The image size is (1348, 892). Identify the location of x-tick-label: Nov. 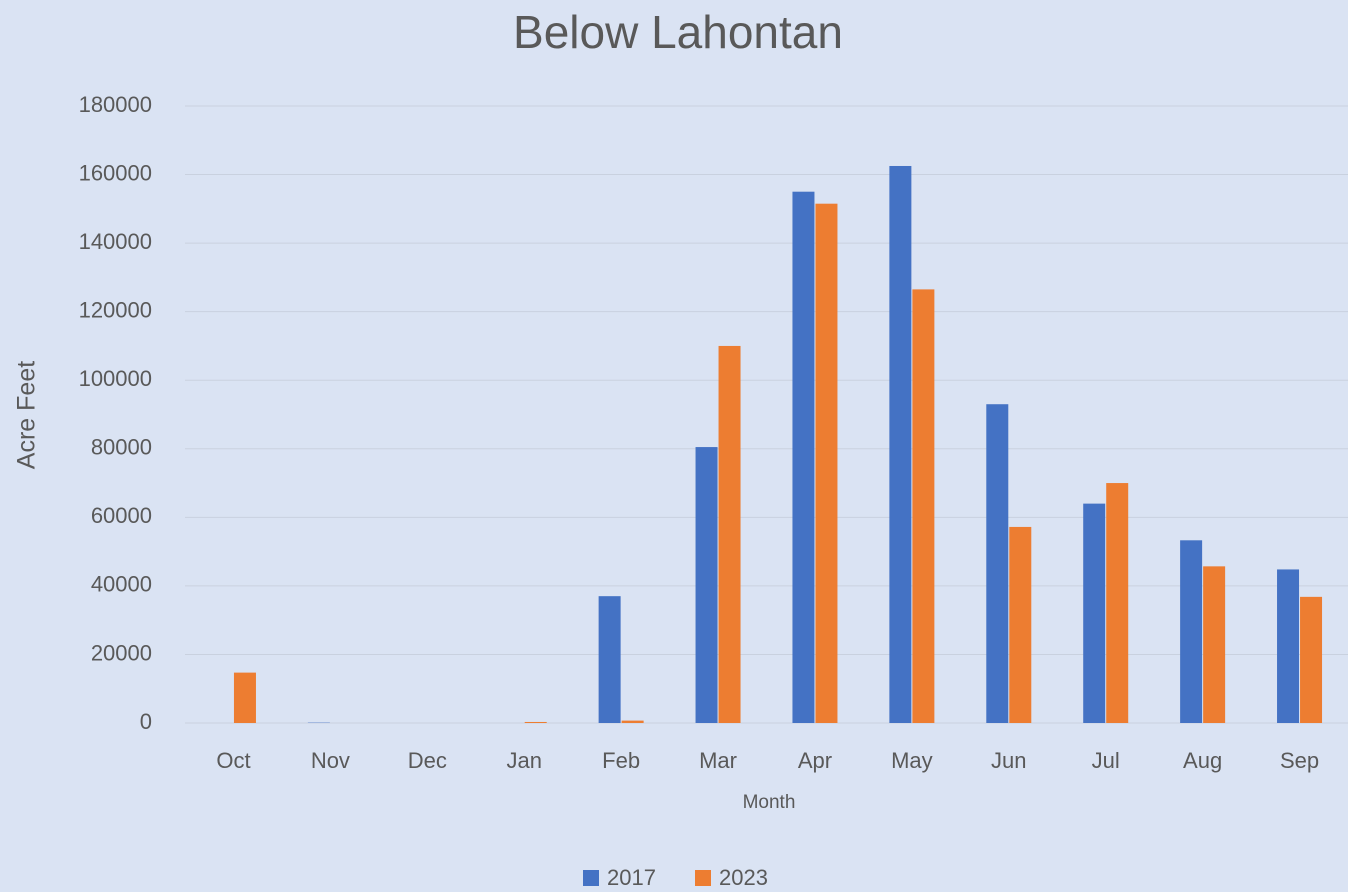
(330, 760).